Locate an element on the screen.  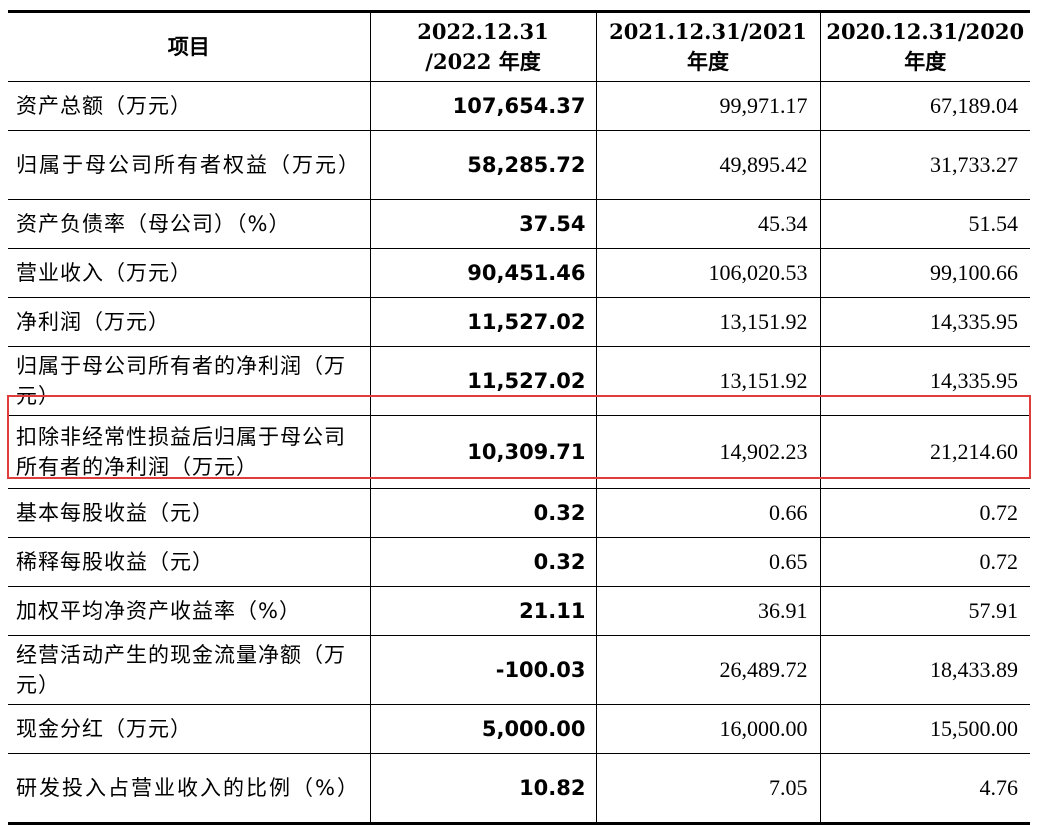
table-row: 资产总额（万元） 107,654.37 99,971.17 67,189.04 is located at coordinates (519, 106).